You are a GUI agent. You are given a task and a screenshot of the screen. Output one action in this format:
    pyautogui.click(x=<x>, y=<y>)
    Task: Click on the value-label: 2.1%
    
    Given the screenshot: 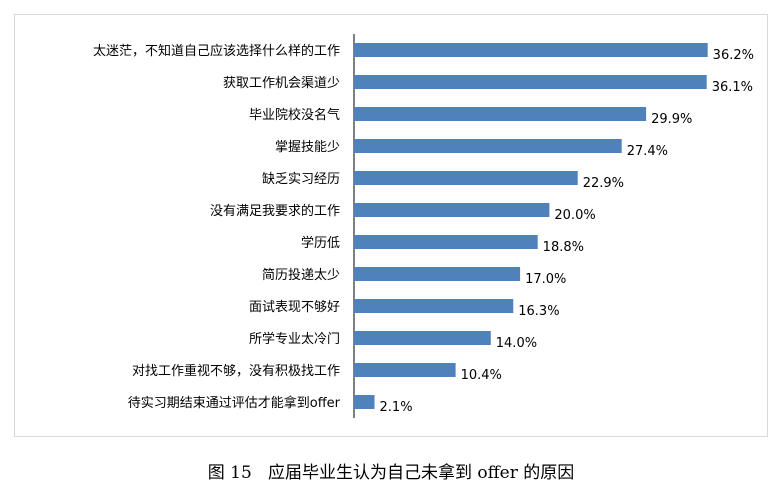 What is the action you would take?
    pyautogui.click(x=396, y=407)
    